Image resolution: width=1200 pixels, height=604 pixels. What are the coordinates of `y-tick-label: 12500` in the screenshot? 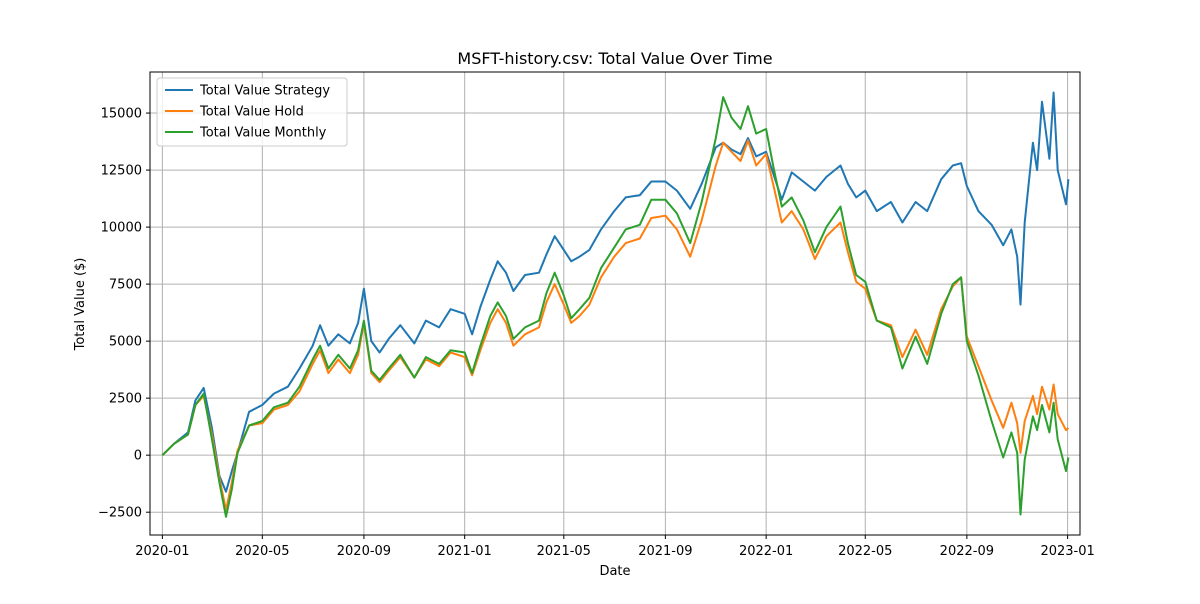 It's located at (121, 171).